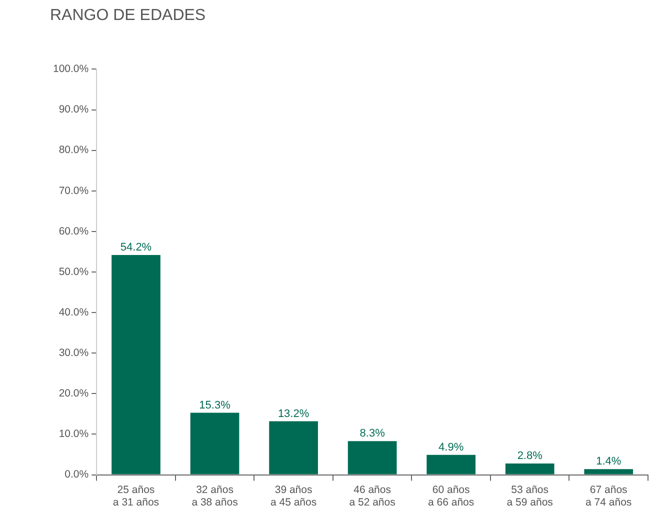 The height and width of the screenshot is (512, 652). What do you see at coordinates (215, 496) in the screenshot?
I see `x-tick-label: 32 años a 38 años` at bounding box center [215, 496].